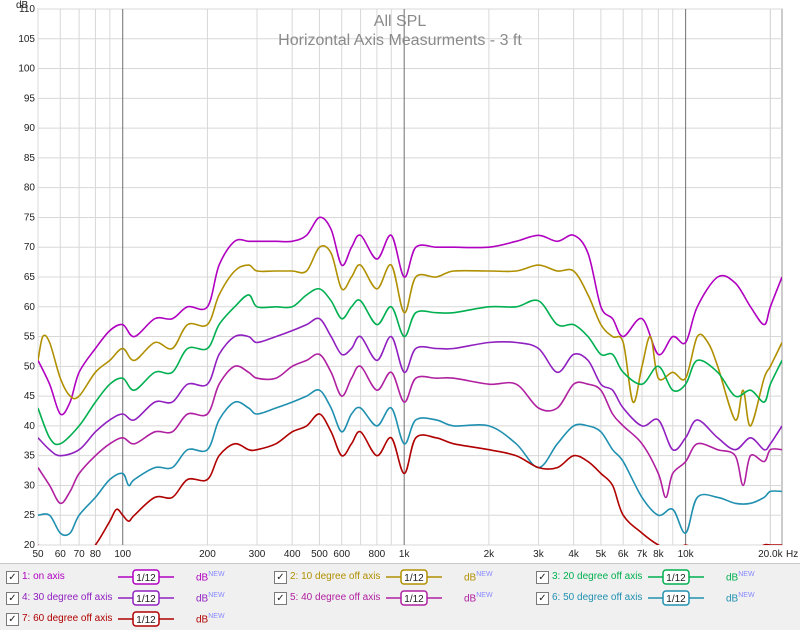 This screenshot has height=630, width=800. Describe the element at coordinates (30, 366) in the screenshot. I see `y-tick-label: 50` at that location.